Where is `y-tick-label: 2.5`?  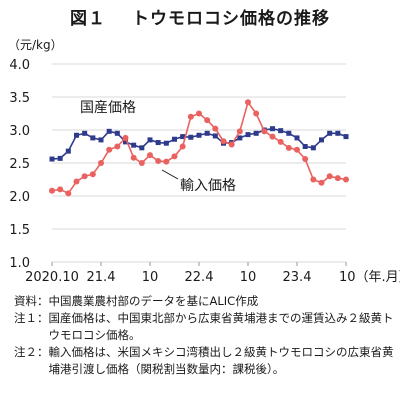
y-tick-label: 2.5 is located at coordinates (19, 164).